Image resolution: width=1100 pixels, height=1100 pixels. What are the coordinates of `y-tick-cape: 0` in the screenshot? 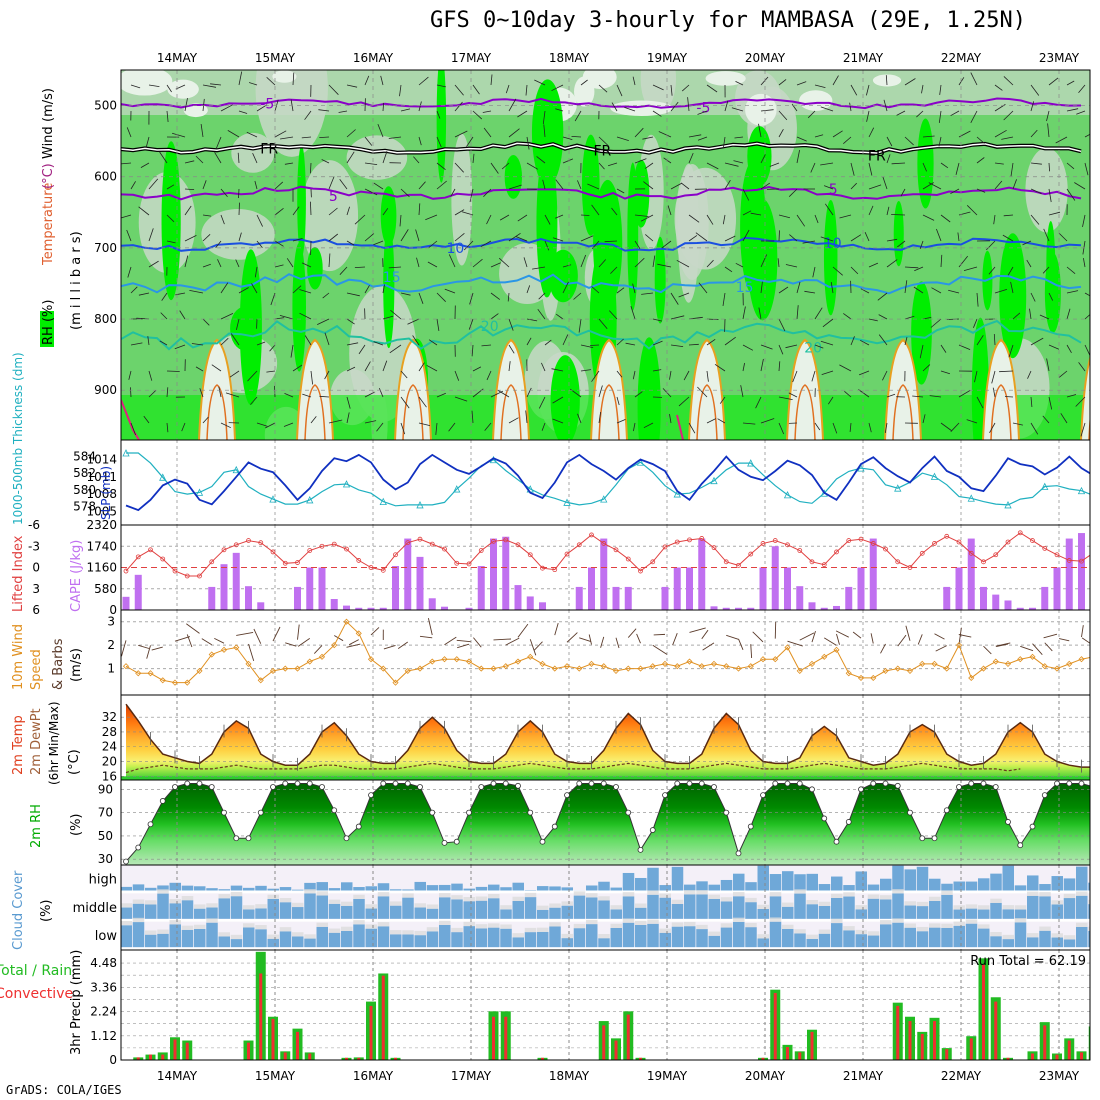 It's located at (113, 610).